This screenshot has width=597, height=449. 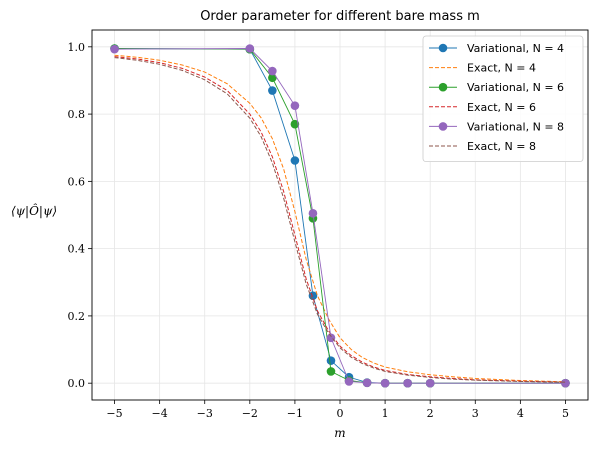 I want to click on legend-entry-label: Exact, N = 6, so click(x=501, y=107).